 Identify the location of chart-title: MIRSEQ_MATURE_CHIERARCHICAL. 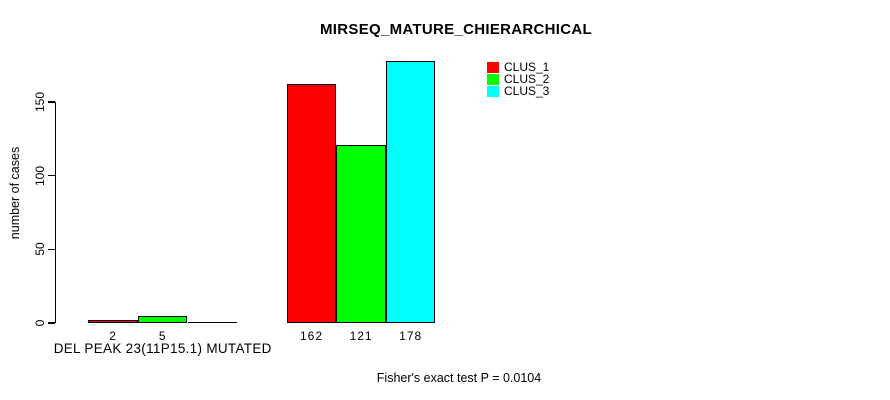
(456, 29).